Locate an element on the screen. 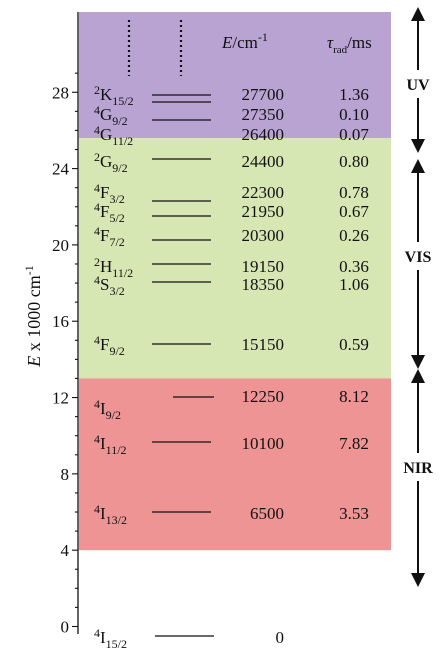 This screenshot has height=659, width=440. energy-axis: 0 4 8 12 16 20 24 28 E x 1000 cm-1 is located at coordinates (50, 324).